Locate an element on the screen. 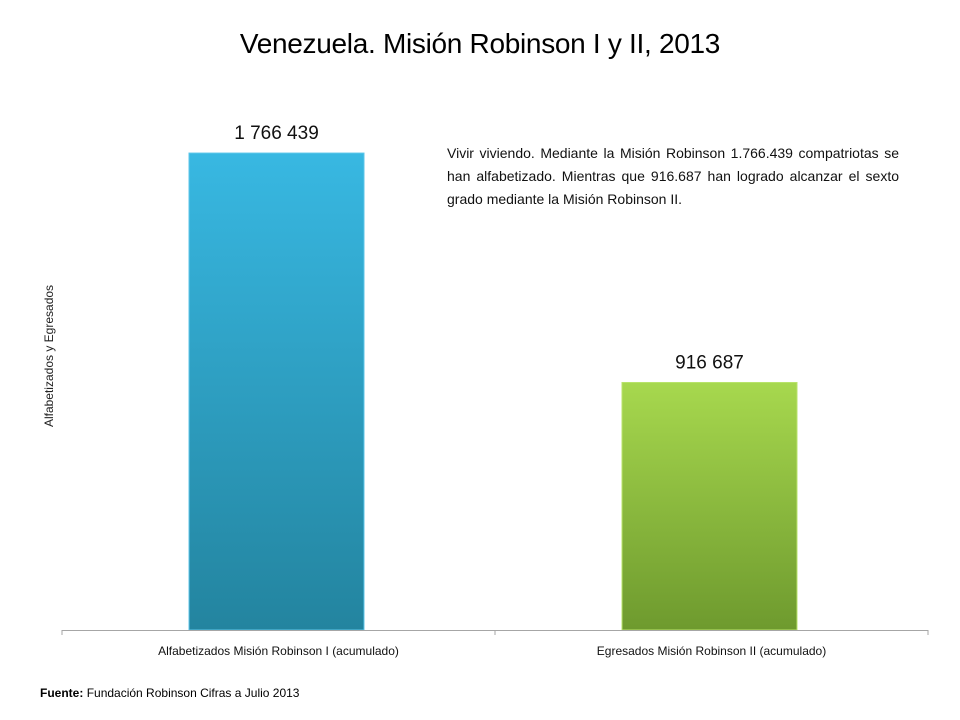  category-label-2: Egresados Misión Robinson II (acumulado) is located at coordinates (711, 651).